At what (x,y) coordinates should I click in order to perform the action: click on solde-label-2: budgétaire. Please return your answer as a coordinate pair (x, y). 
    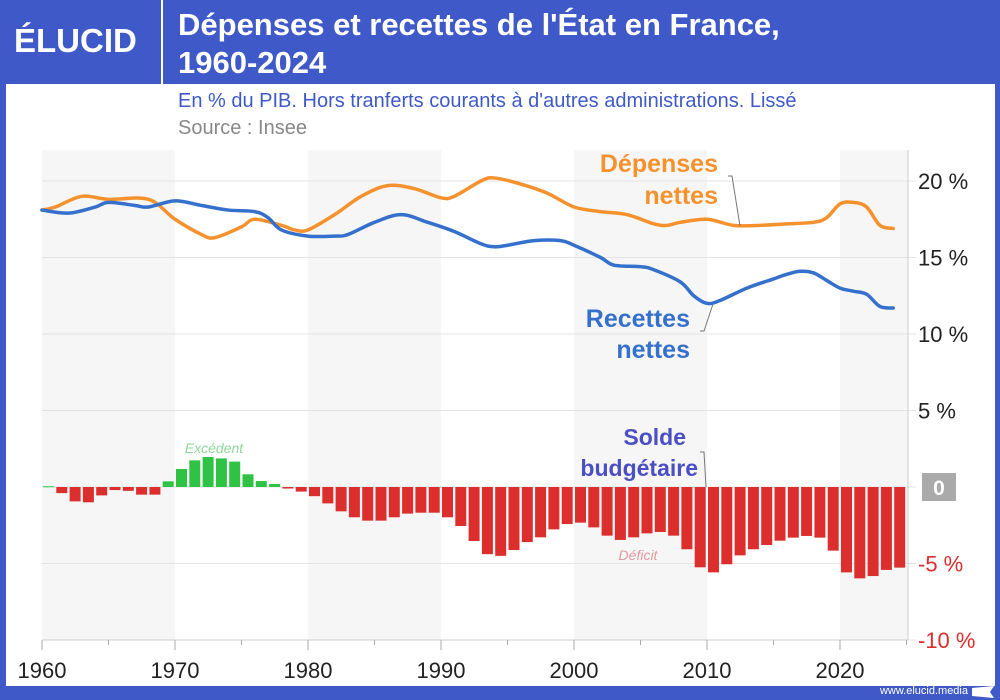
    Looking at the image, I should click on (639, 468).